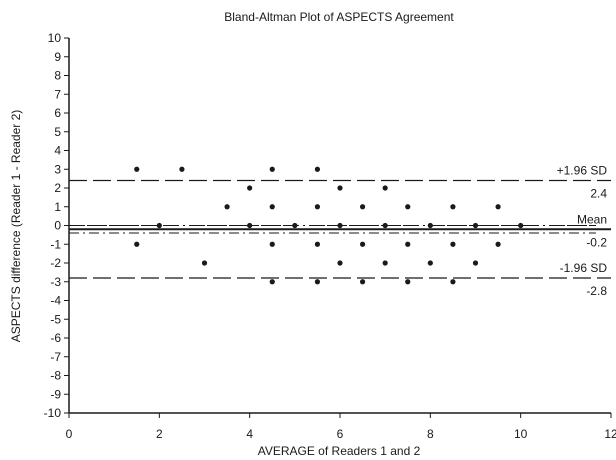 The height and width of the screenshot is (460, 616). I want to click on y-tick-label: 5, so click(57, 132).